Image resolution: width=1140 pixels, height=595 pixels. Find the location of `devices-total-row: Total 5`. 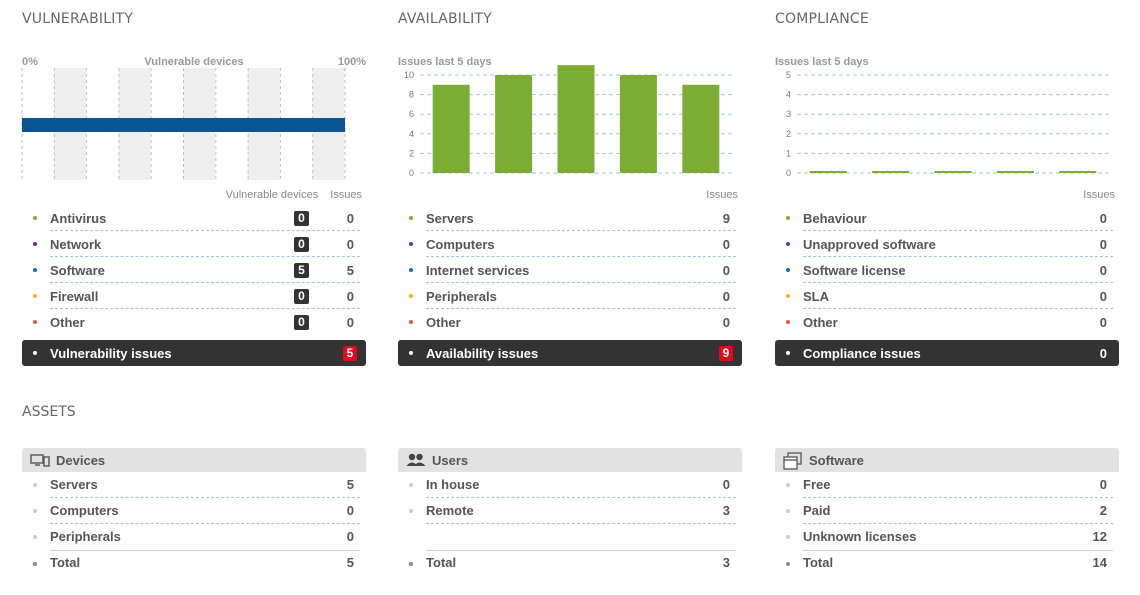

devices-total-row: Total 5 is located at coordinates (194, 562).